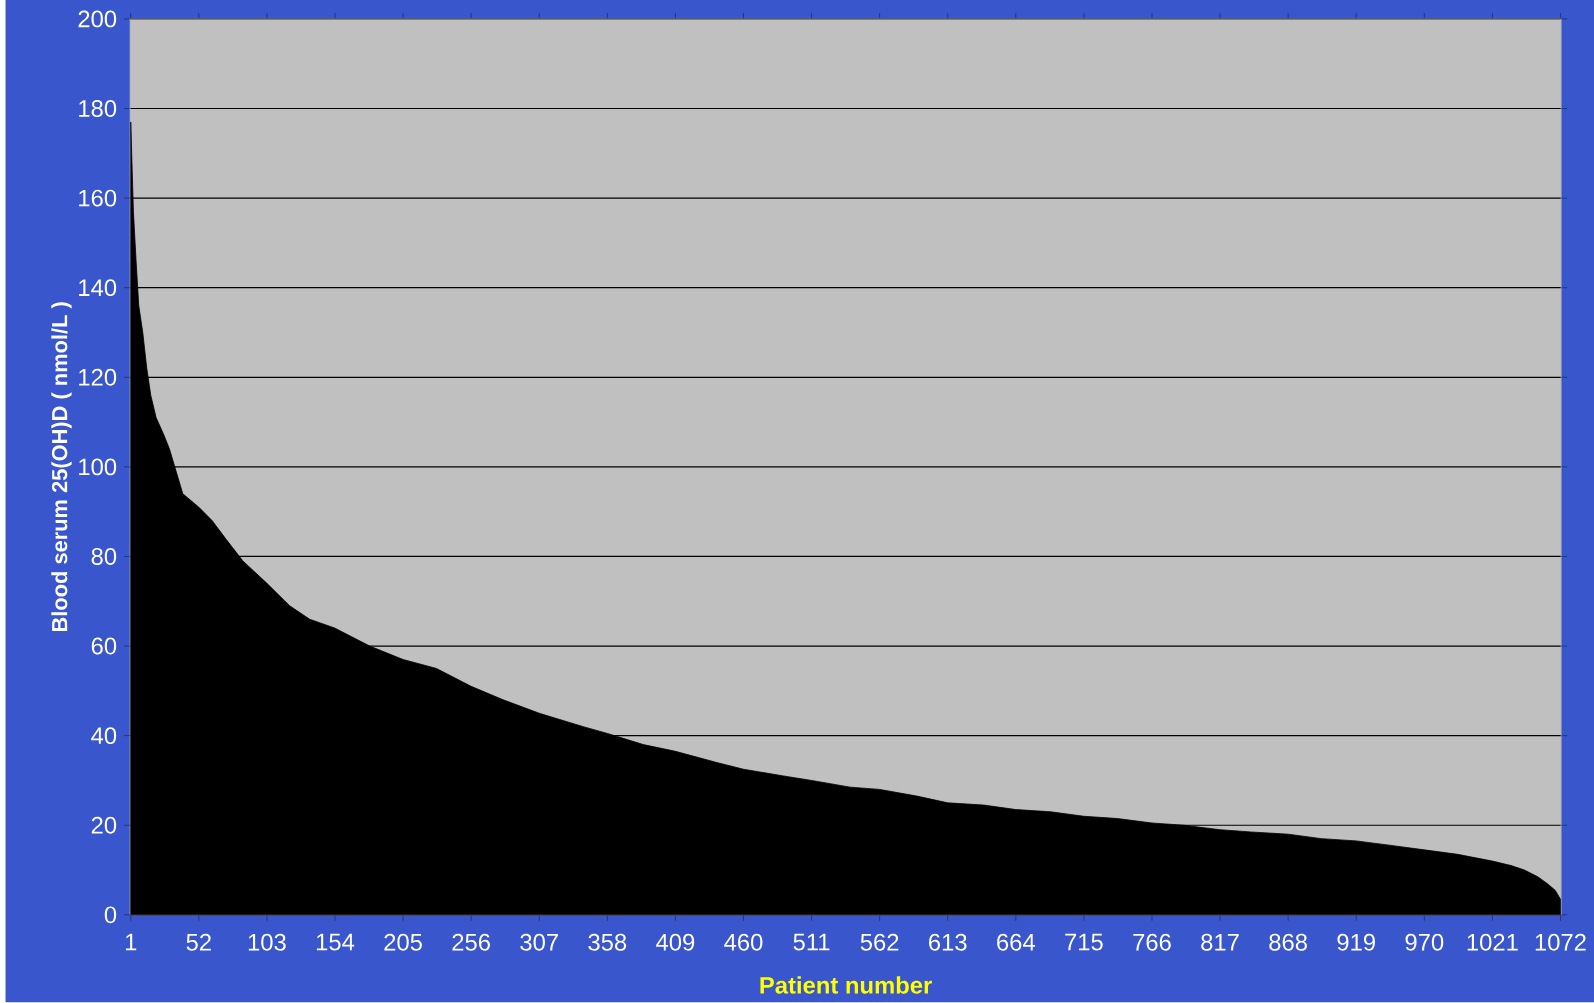 This screenshot has height=1003, width=1594. Describe the element at coordinates (948, 942) in the screenshot. I see `x-tick-label: 613` at that location.